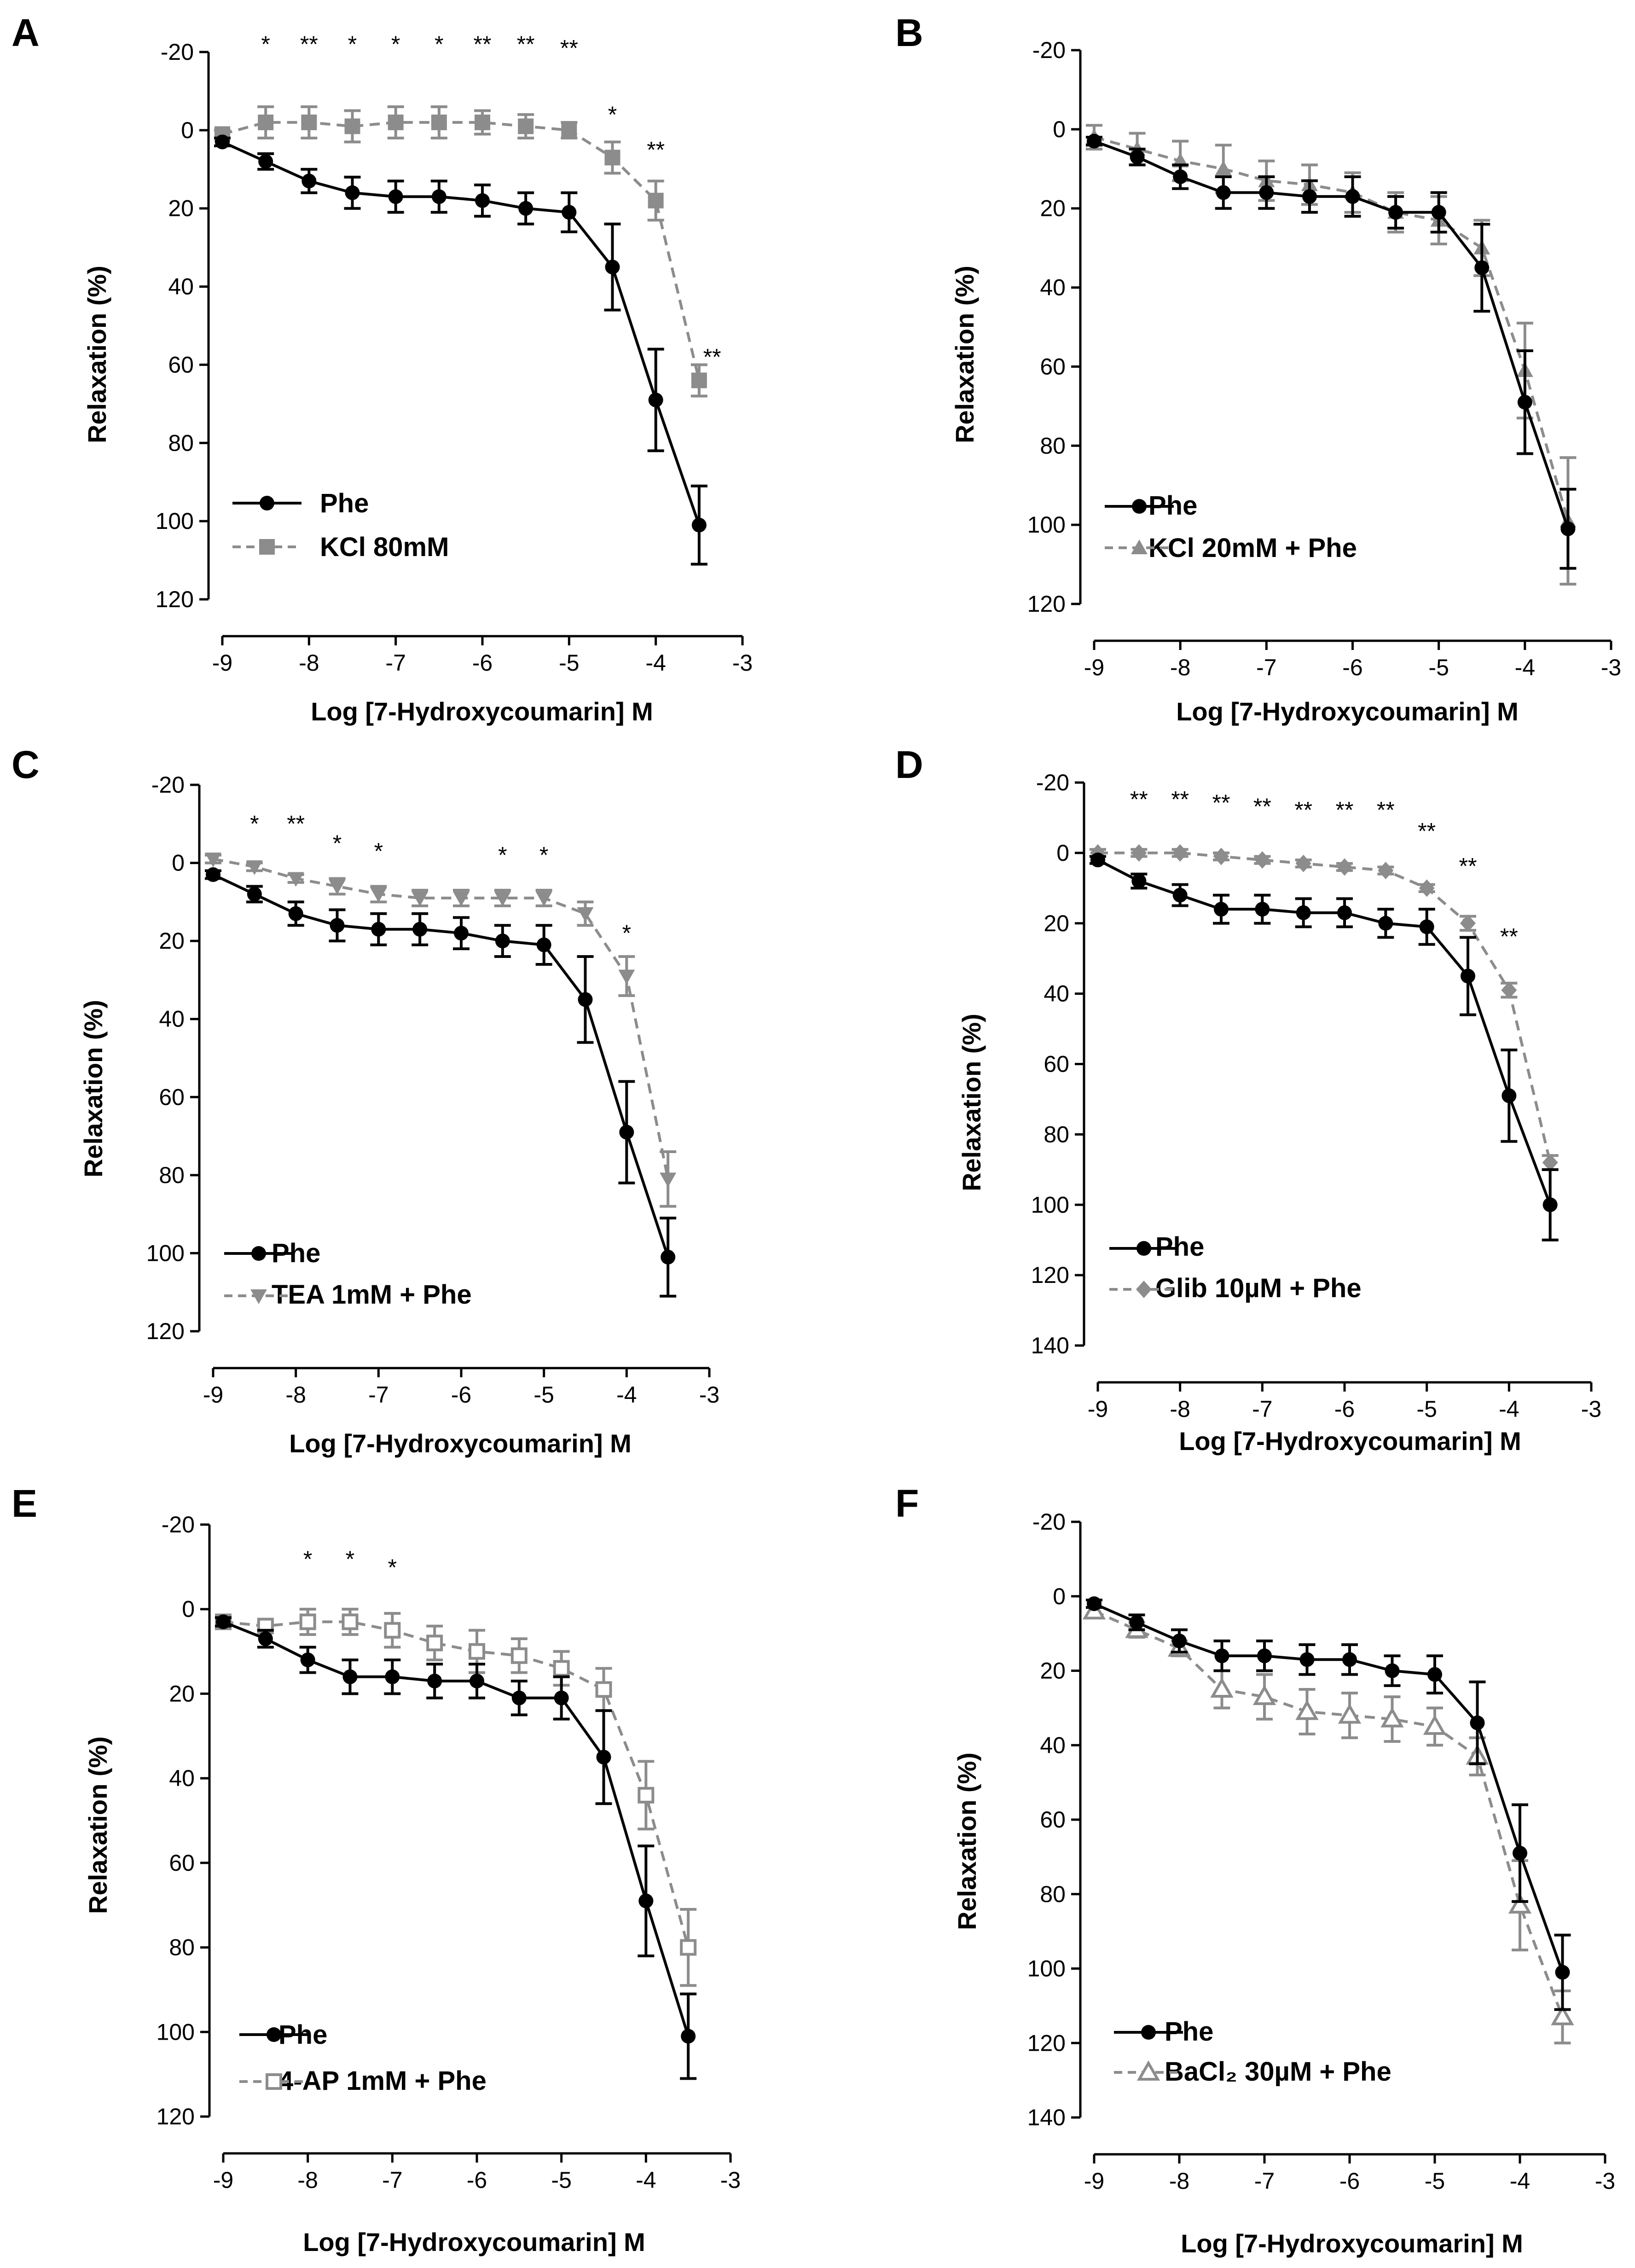 The image size is (1635, 2268). I want to click on y-tick-label: 140, so click(1050, 1345).